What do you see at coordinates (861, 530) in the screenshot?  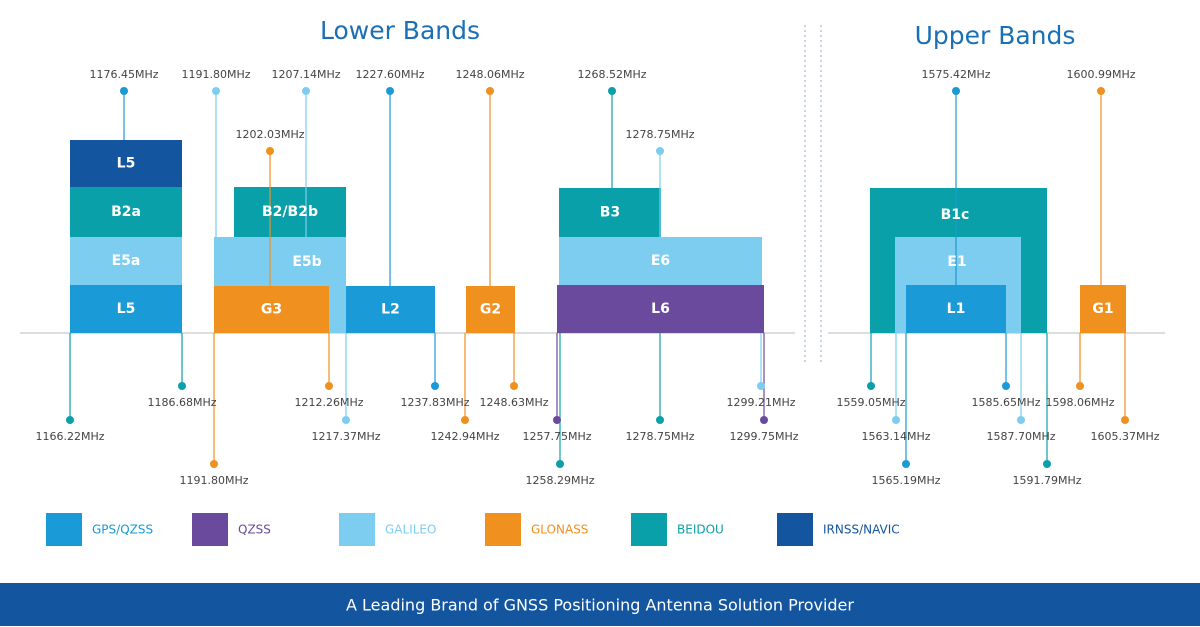 I see `legend-label: IRNSS/NAVIC` at bounding box center [861, 530].